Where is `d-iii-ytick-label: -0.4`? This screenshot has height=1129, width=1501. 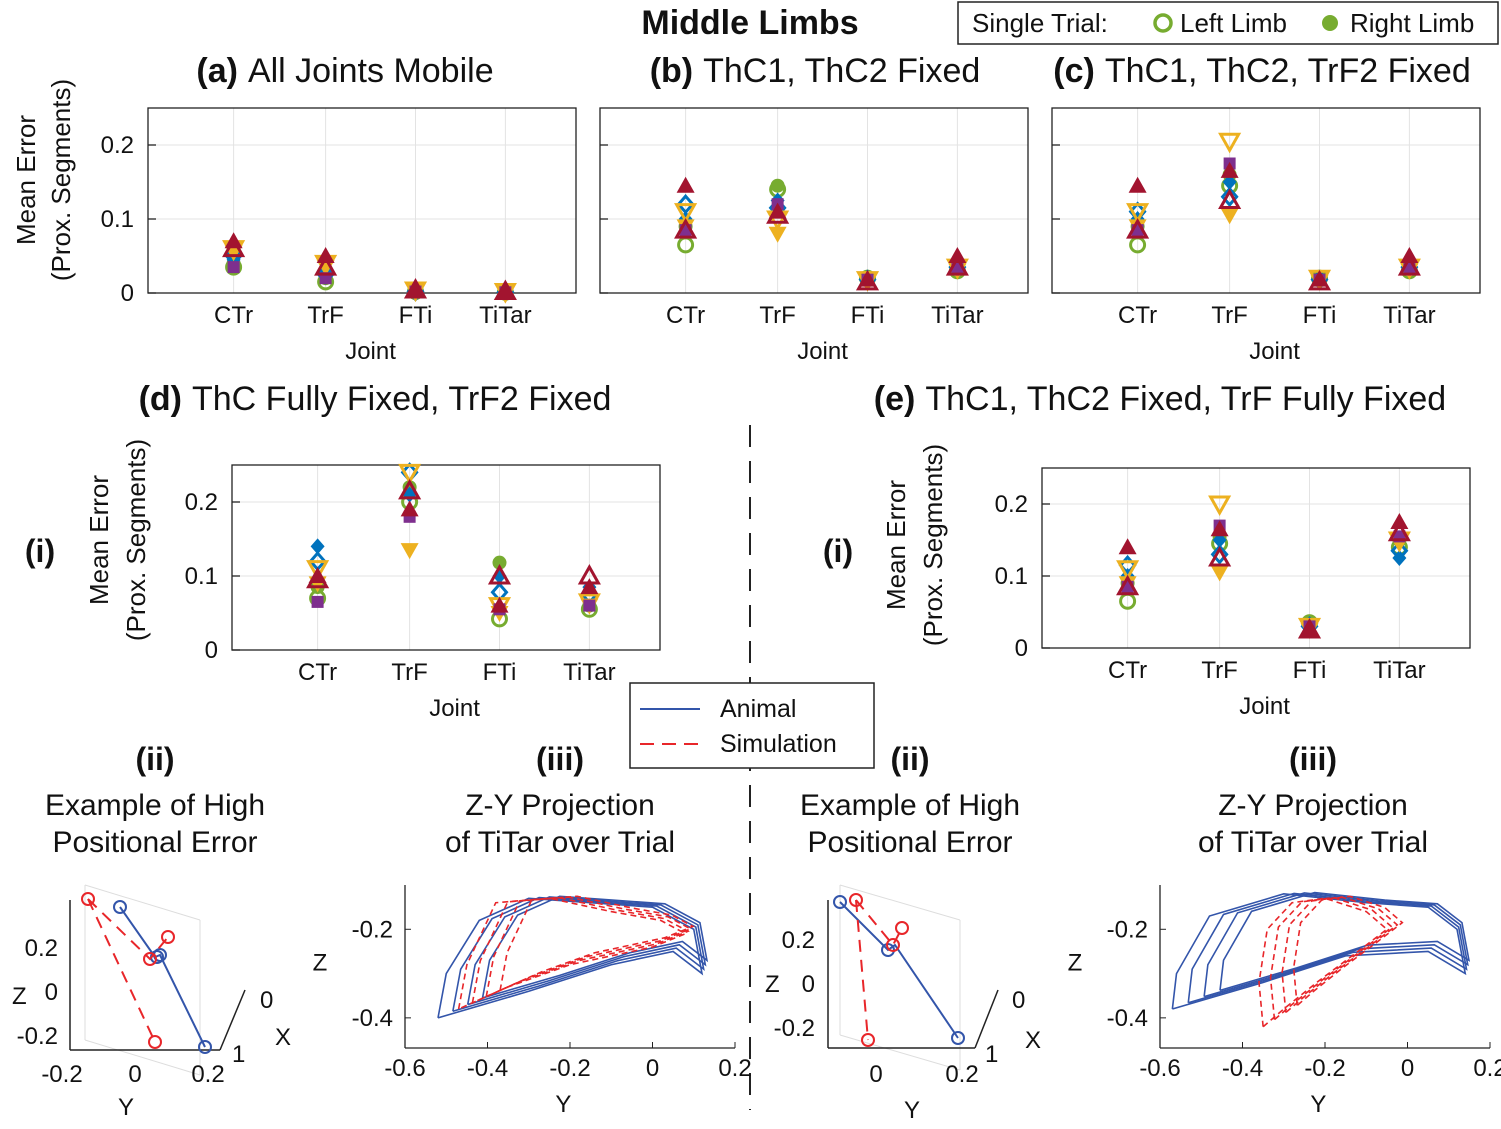
d-iii-ytick-label: -0.4 is located at coordinates (372, 1018).